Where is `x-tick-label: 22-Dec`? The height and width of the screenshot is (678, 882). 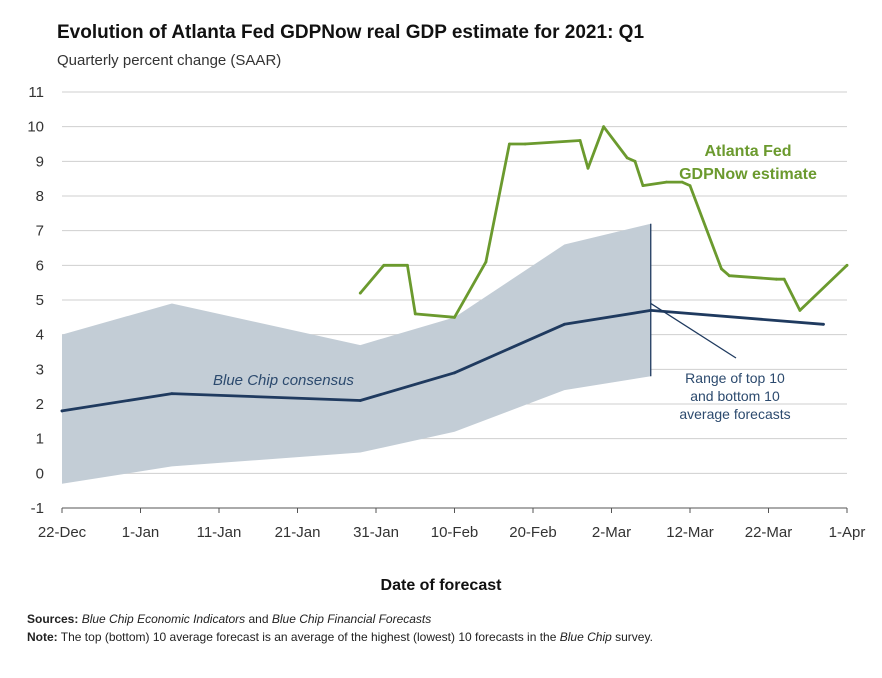
x-tick-label: 22-Dec is located at coordinates (62, 532).